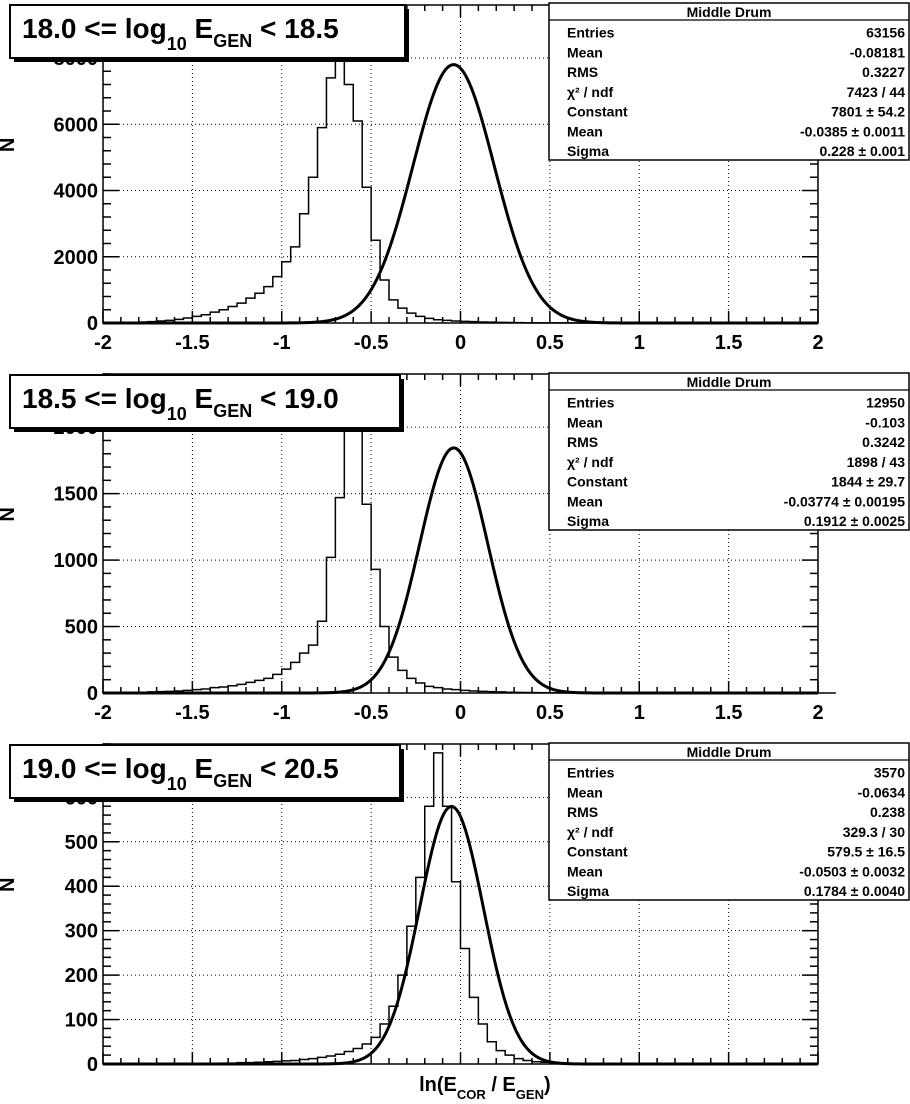 This screenshot has width=910, height=1104. I want to click on panel-title: 18.0 <= log10 EGEN < 18.5, so click(180, 33).